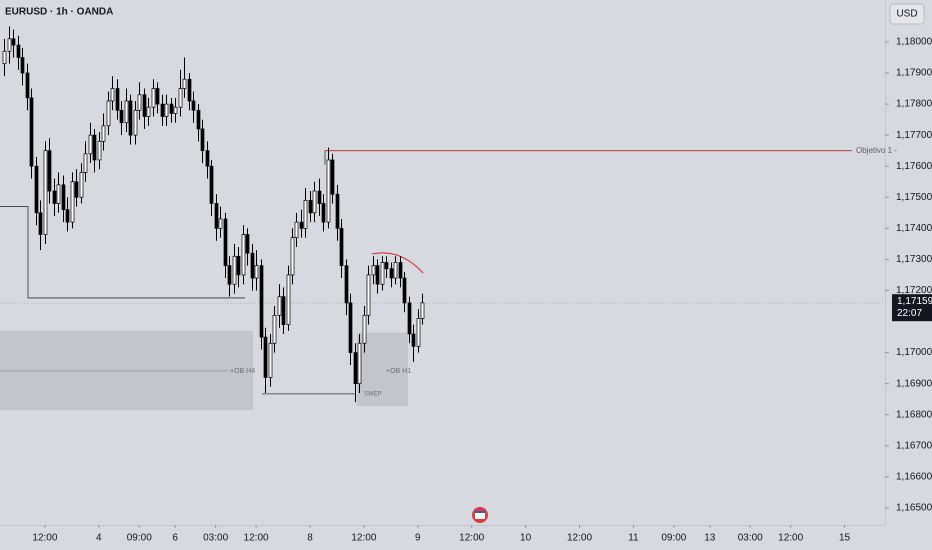 Image resolution: width=932 pixels, height=550 pixels. Describe the element at coordinates (914, 476) in the screenshot. I see `y-tick-label: 1,16600` at that location.